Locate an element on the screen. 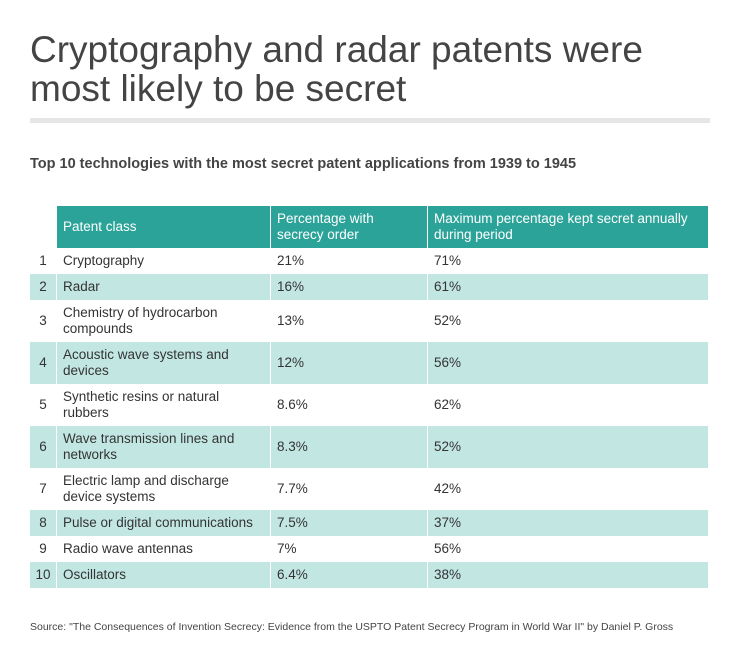 The height and width of the screenshot is (668, 740). rank-cell: 4 is located at coordinates (43, 363).